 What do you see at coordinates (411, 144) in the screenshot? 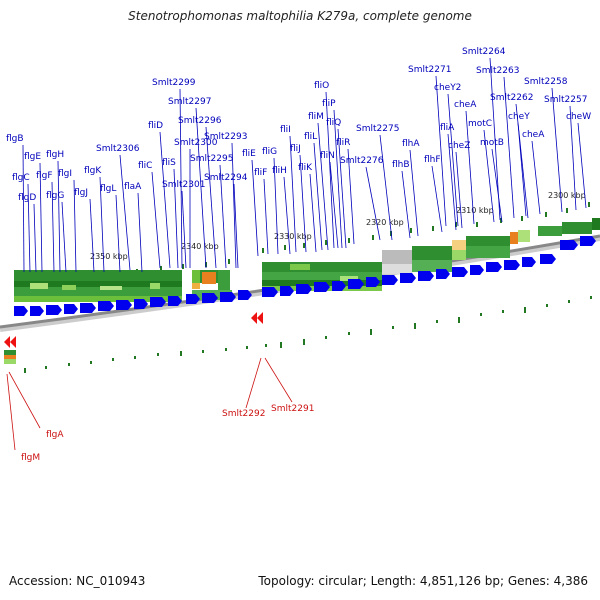
I see `gene-label-flhA: flhA` at bounding box center [411, 144].